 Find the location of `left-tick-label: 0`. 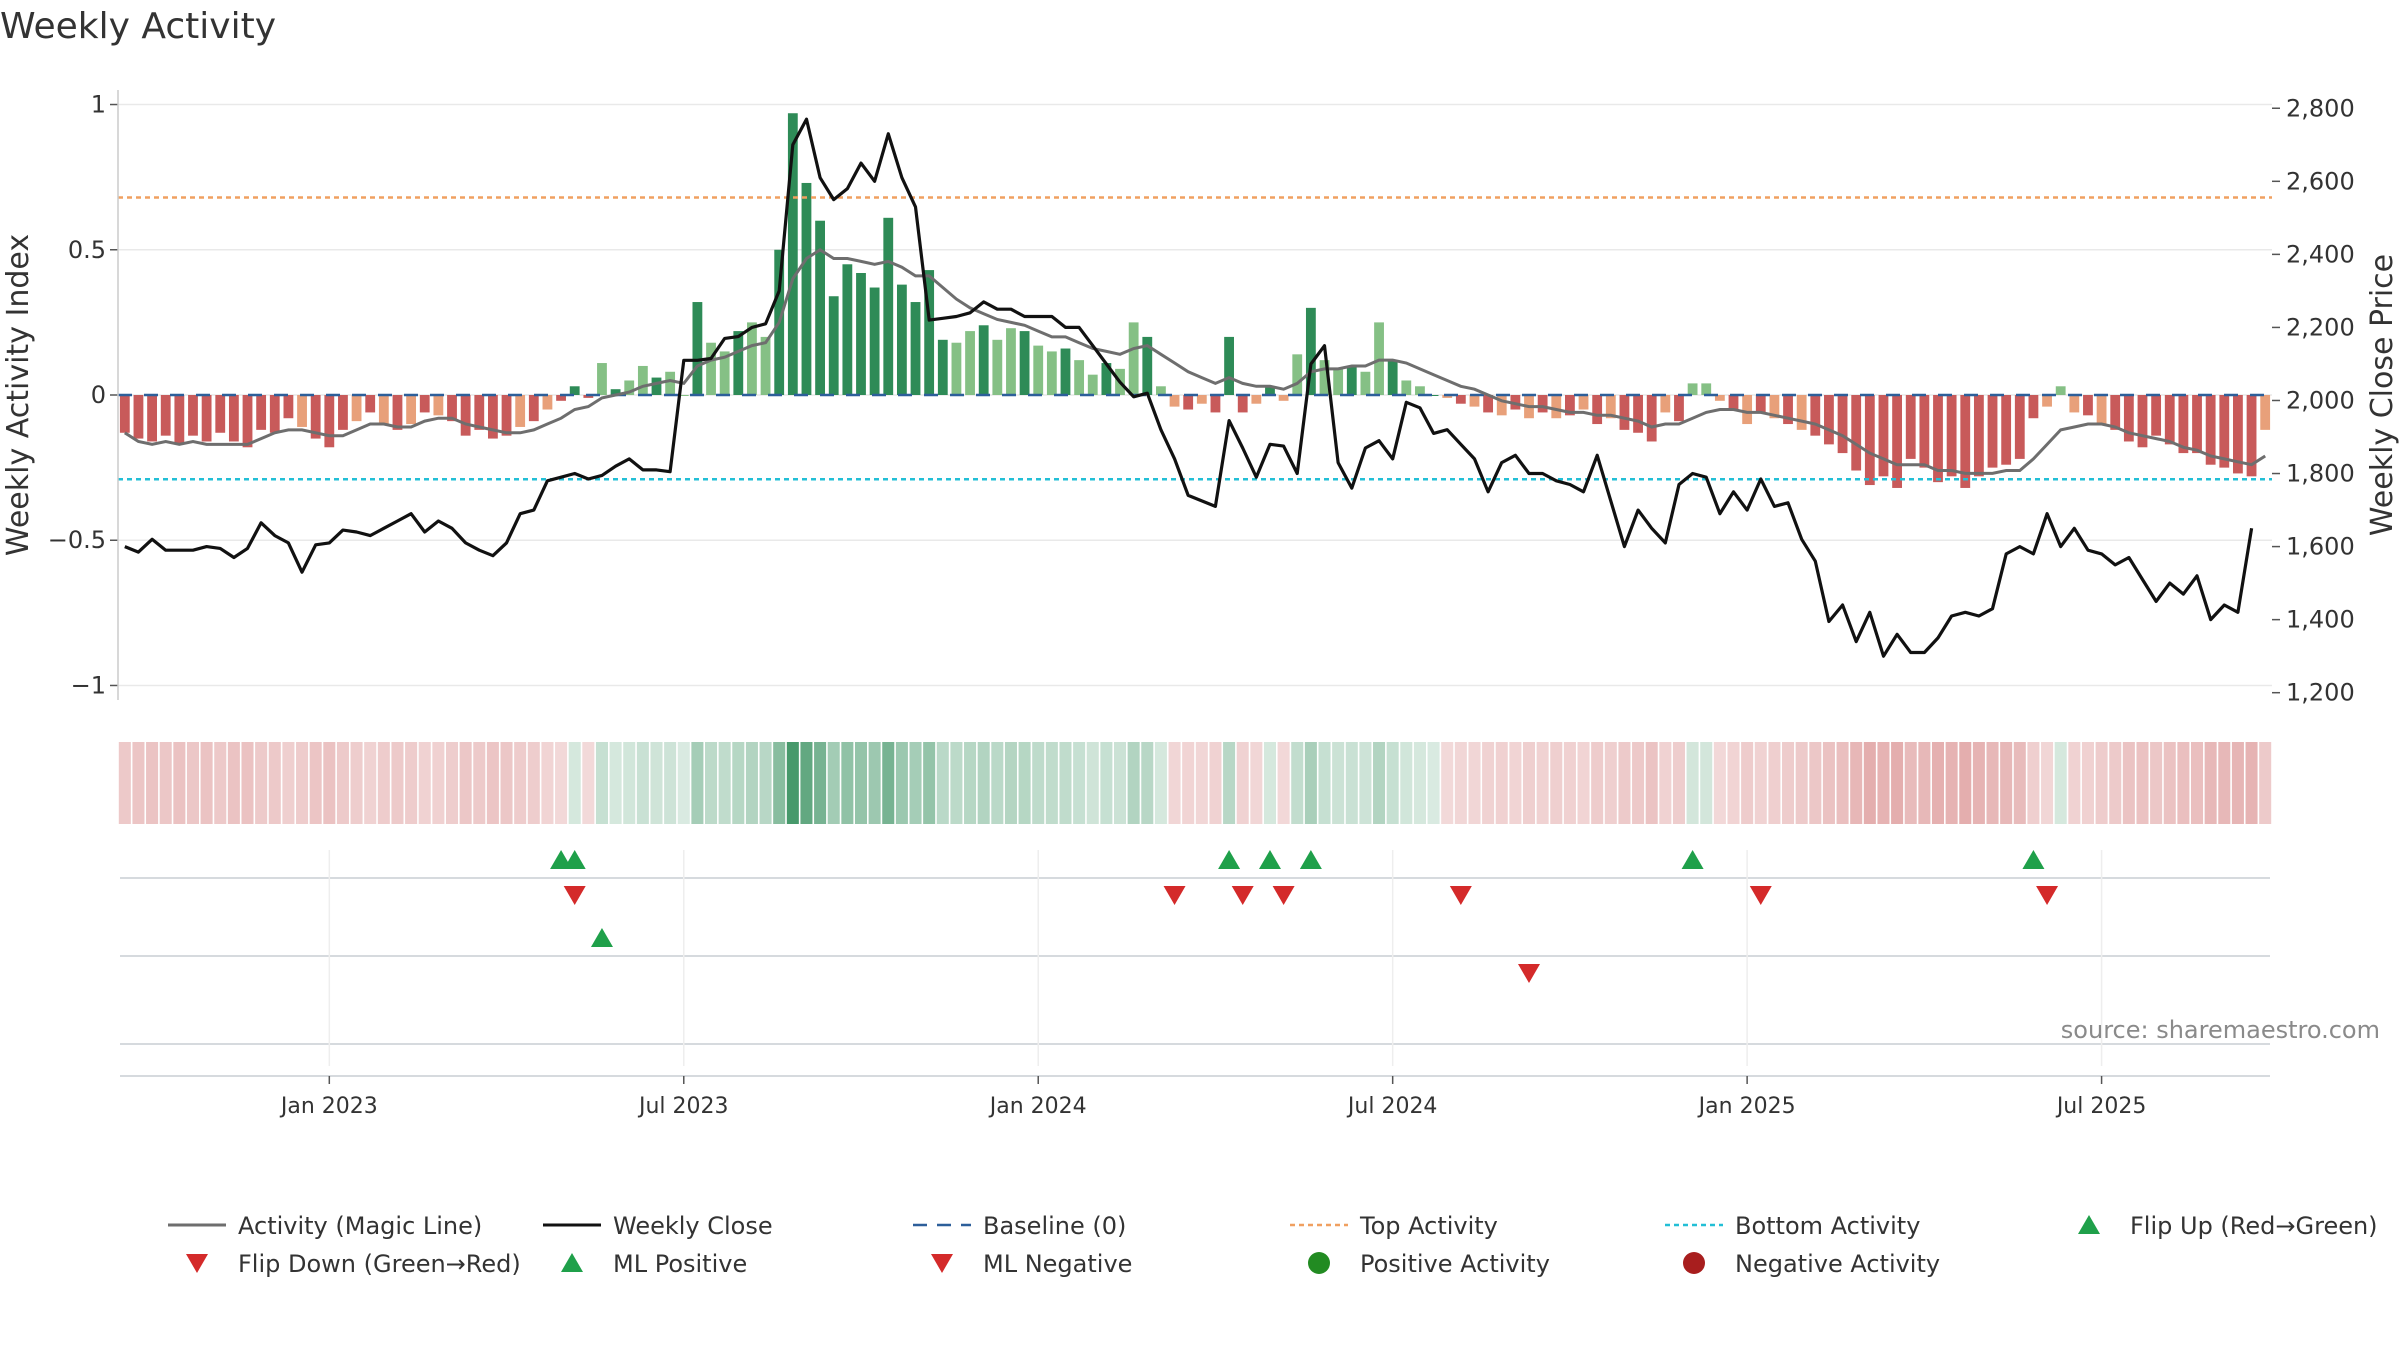

left-tick-label: 0 is located at coordinates (98, 395).